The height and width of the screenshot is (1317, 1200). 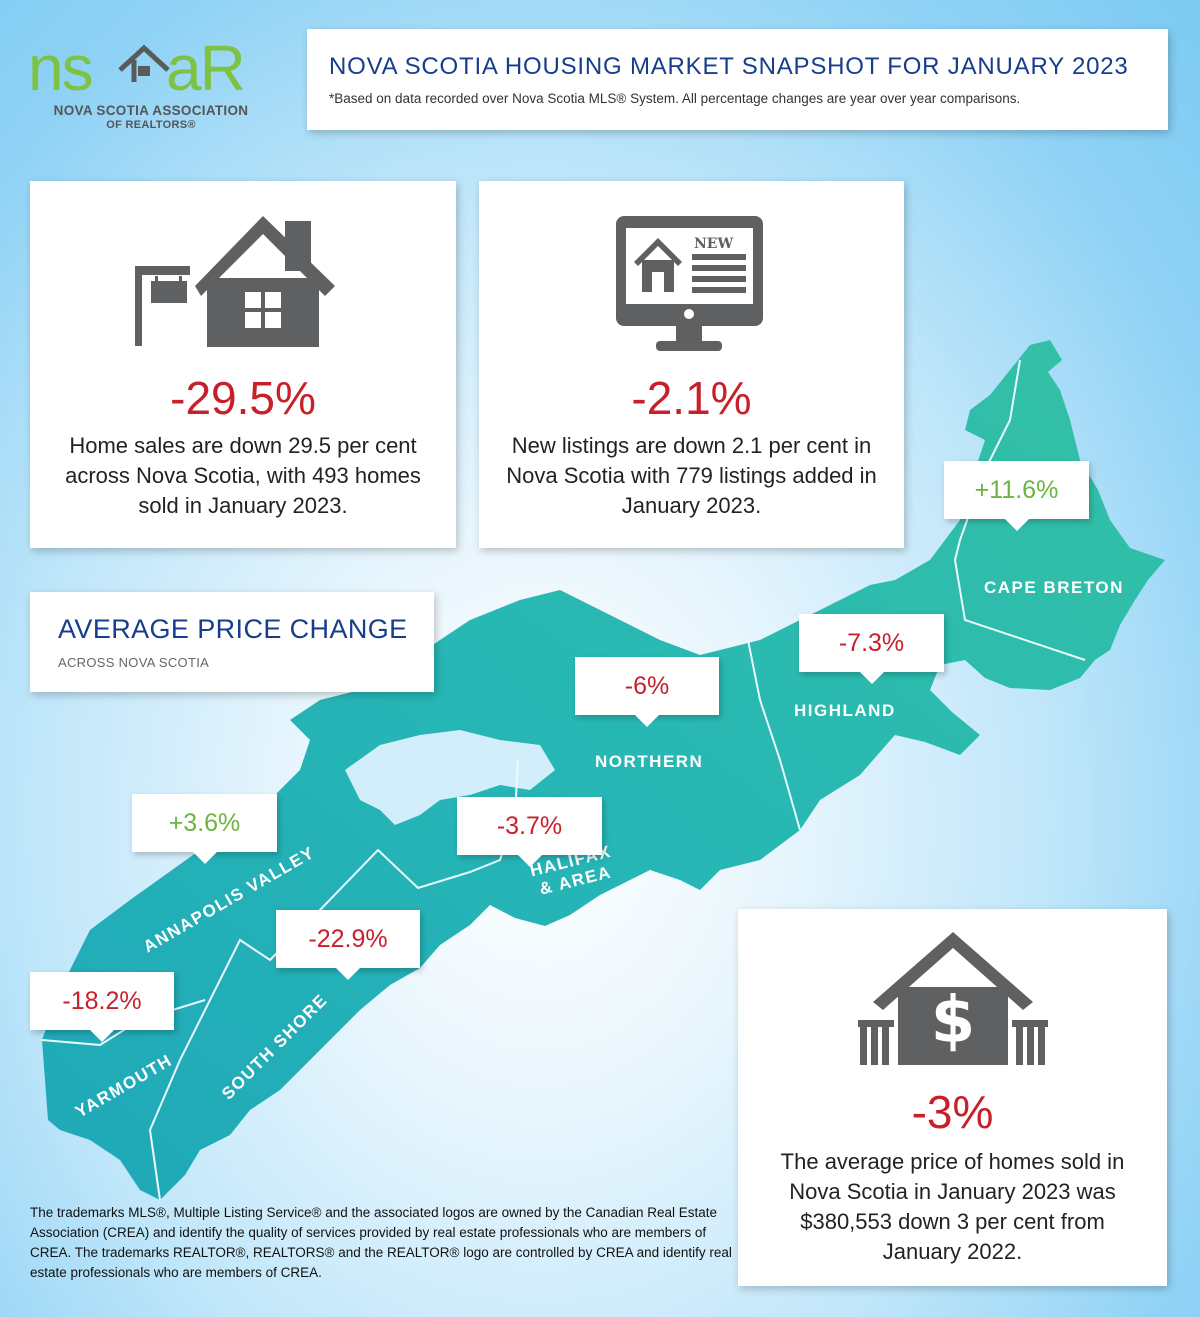 What do you see at coordinates (871, 643) in the screenshot?
I see `callout-highland-value: -7.3%` at bounding box center [871, 643].